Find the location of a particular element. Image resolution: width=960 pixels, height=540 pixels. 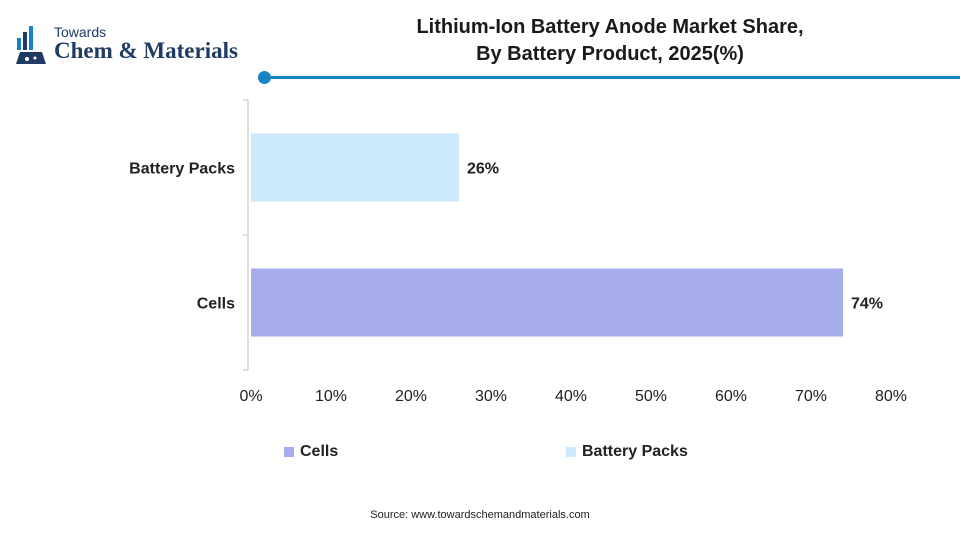

x-tick-label: 50% is located at coordinates (651, 396).